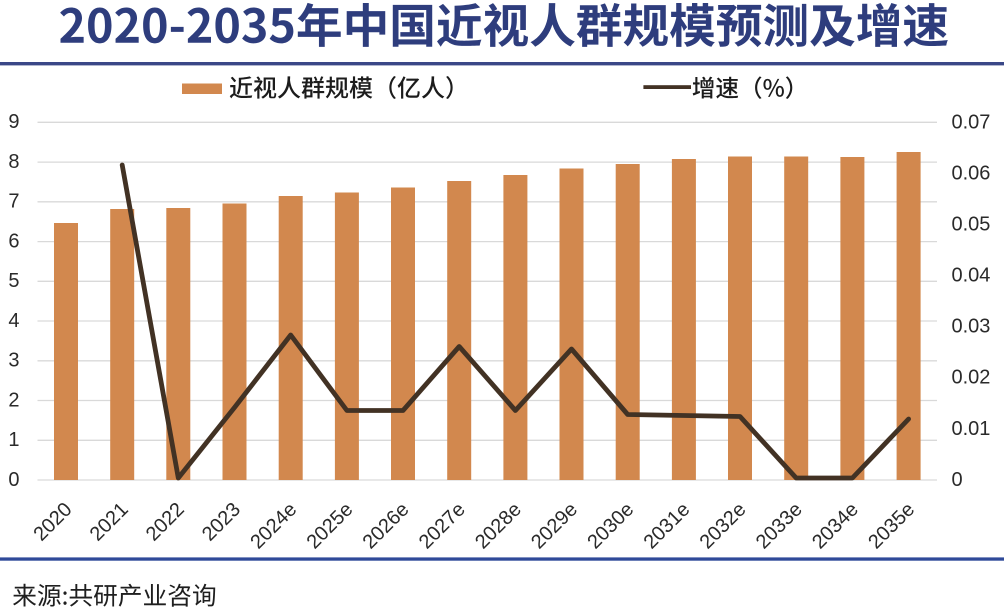  Describe the element at coordinates (971, 276) in the screenshot. I see `svg-text: 0.04` at that location.